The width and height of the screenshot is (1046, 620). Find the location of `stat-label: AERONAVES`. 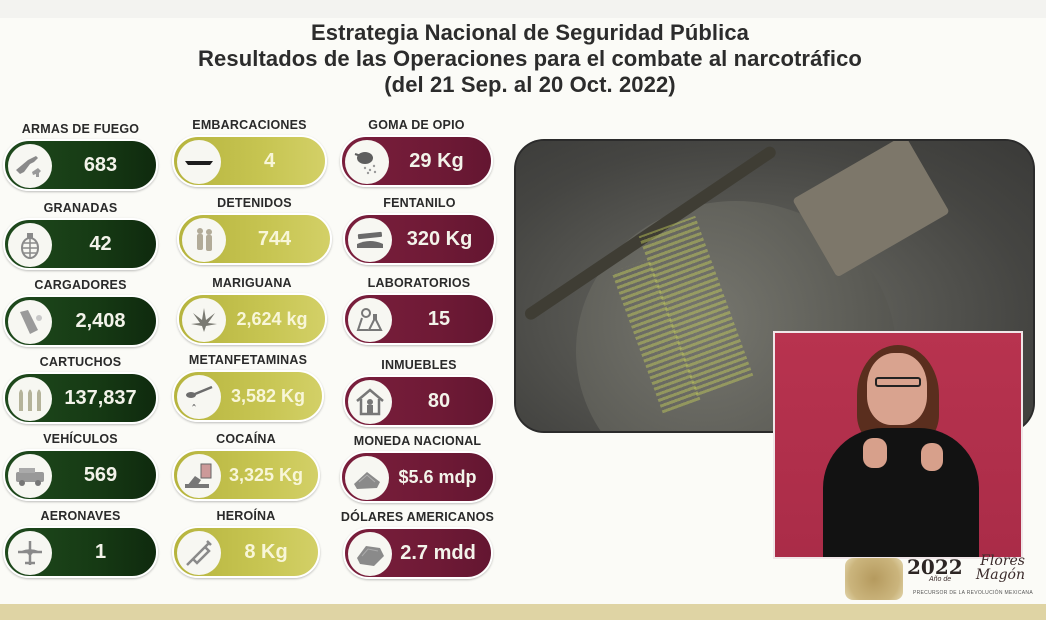

stat-label: AERONAVES is located at coordinates (80, 516).